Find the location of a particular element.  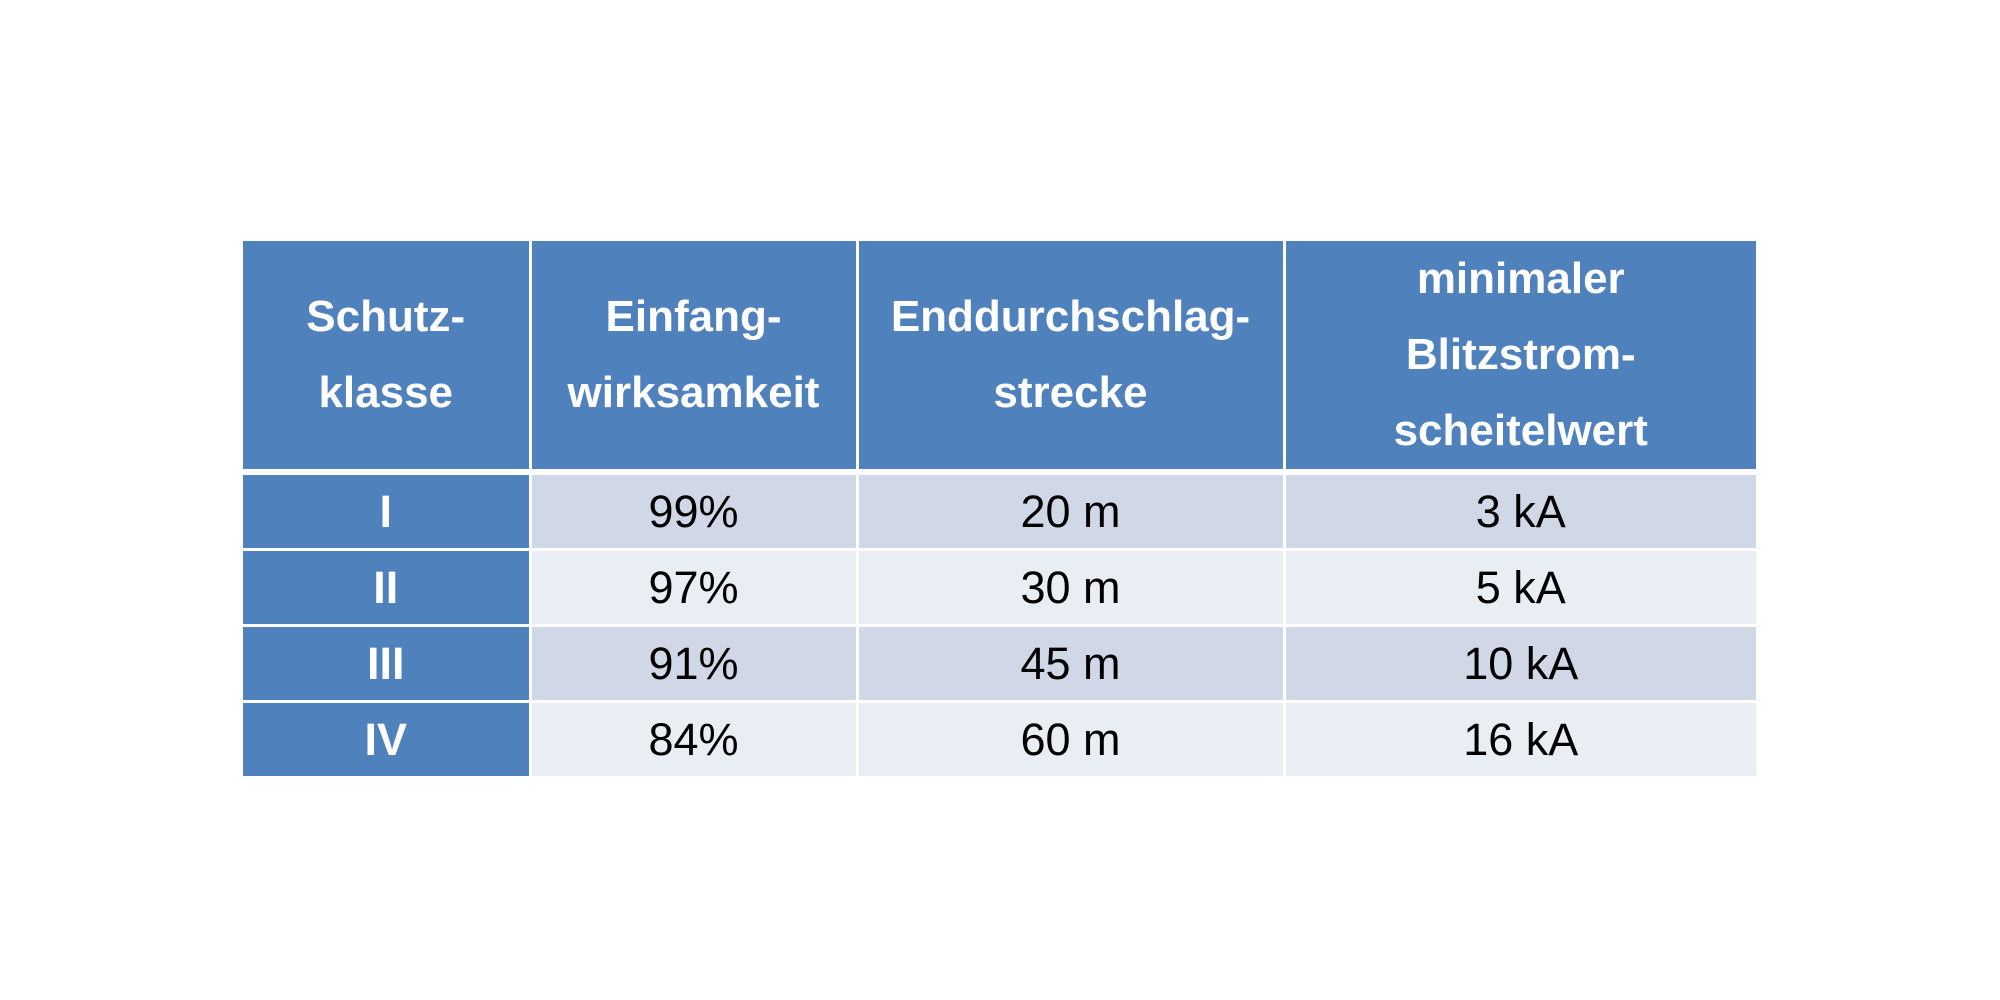

protection-class-cell: III is located at coordinates (386, 663).